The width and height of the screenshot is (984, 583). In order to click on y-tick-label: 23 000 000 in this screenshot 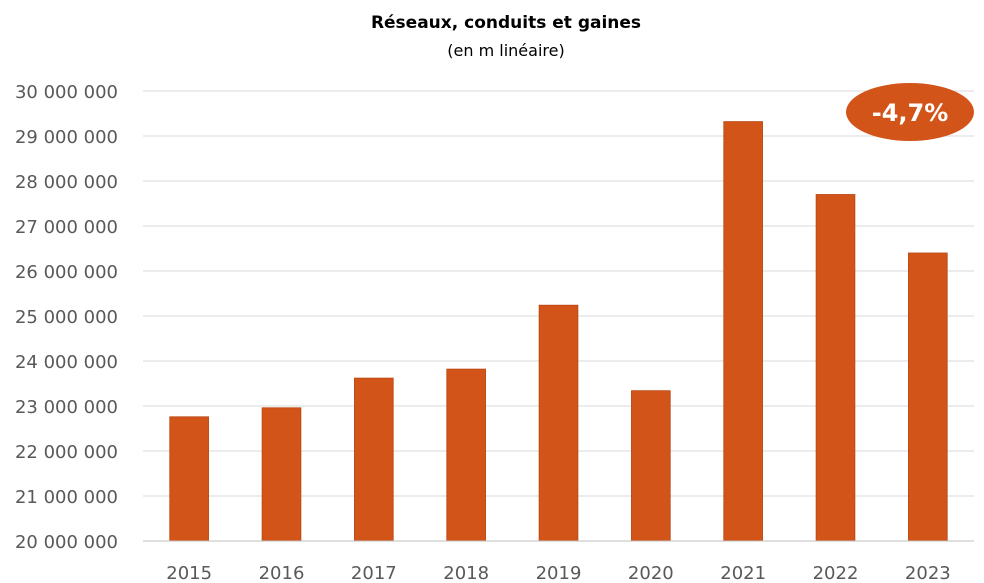, I will do `click(66, 407)`.